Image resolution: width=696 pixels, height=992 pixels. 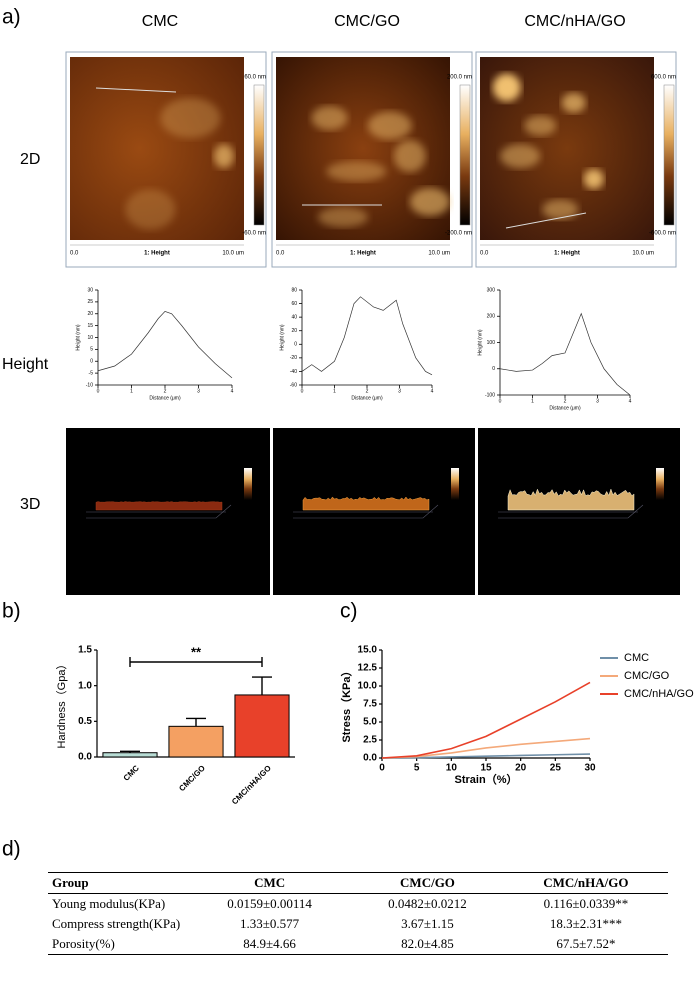 I want to click on y-axis-label: Height (nm), so click(x=282, y=337).